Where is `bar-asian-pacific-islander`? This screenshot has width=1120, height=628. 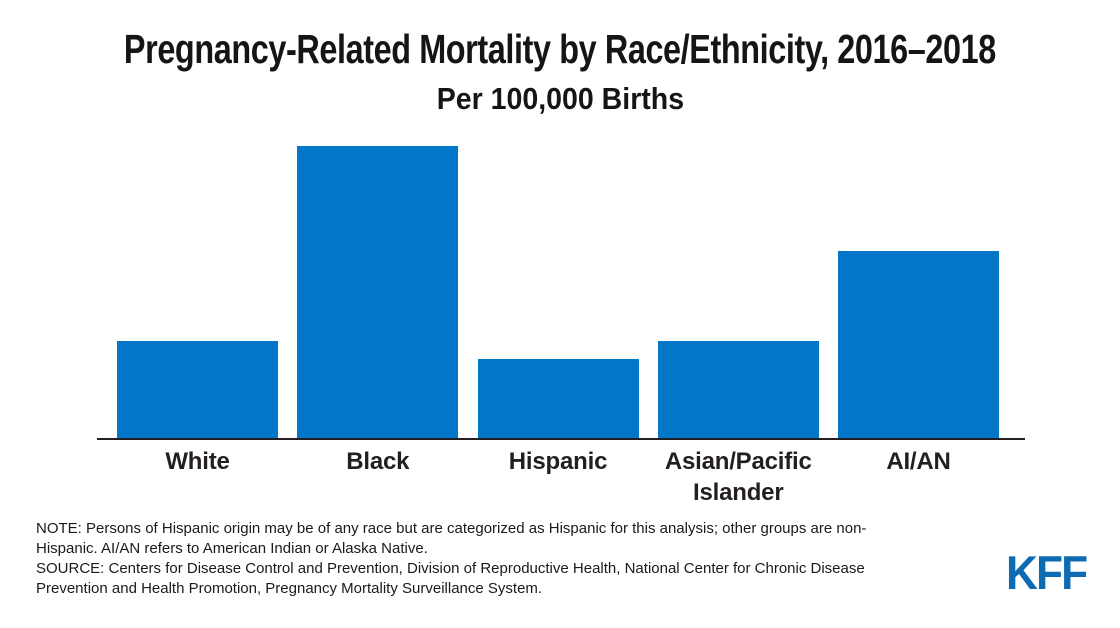 bar-asian-pacific-islander is located at coordinates (738, 389).